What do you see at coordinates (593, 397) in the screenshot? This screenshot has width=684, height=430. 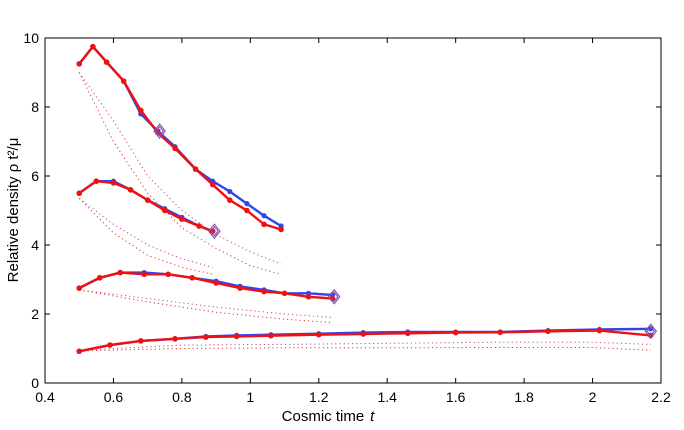 I see `x-tick-label: 2` at bounding box center [593, 397].